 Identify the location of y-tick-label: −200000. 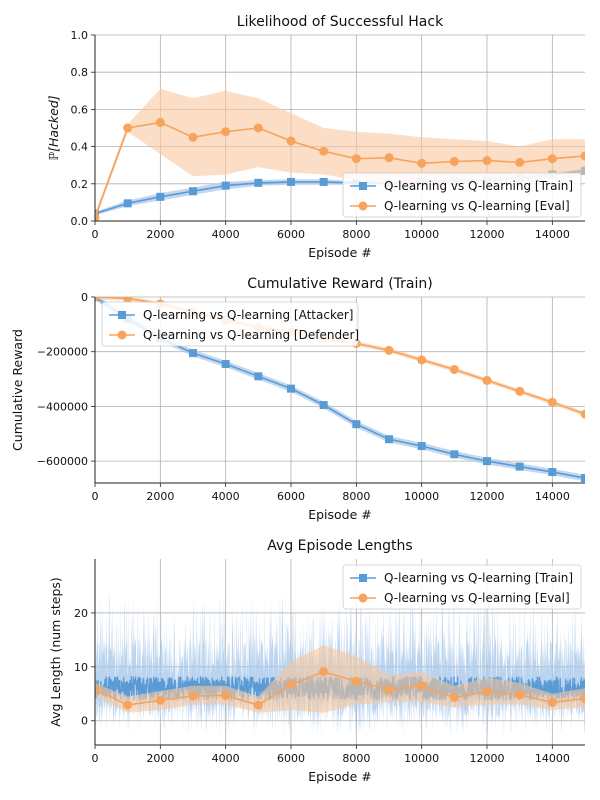
(62, 352).